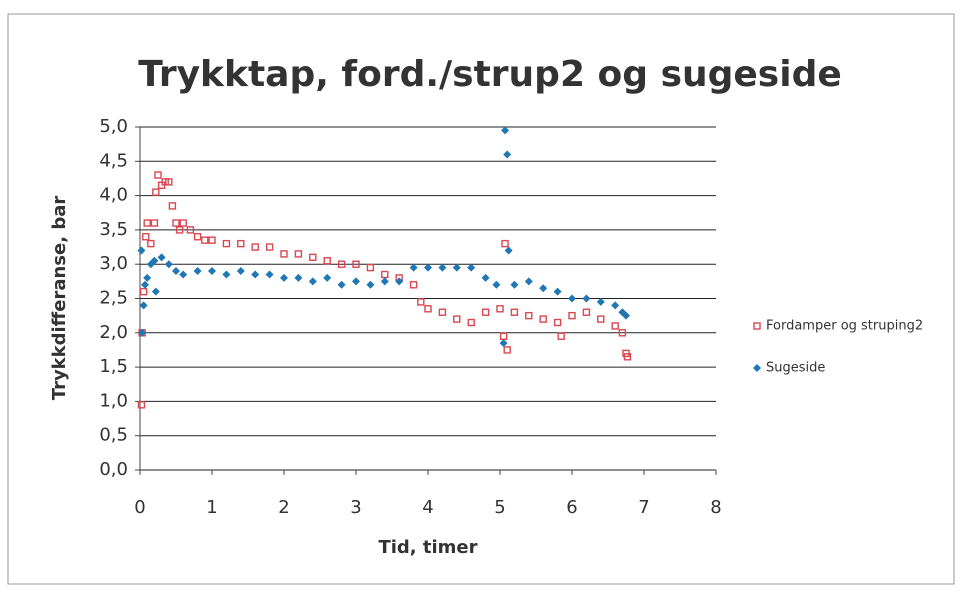  Describe the element at coordinates (113, 160) in the screenshot. I see `y-tick-label: 4,5` at that location.